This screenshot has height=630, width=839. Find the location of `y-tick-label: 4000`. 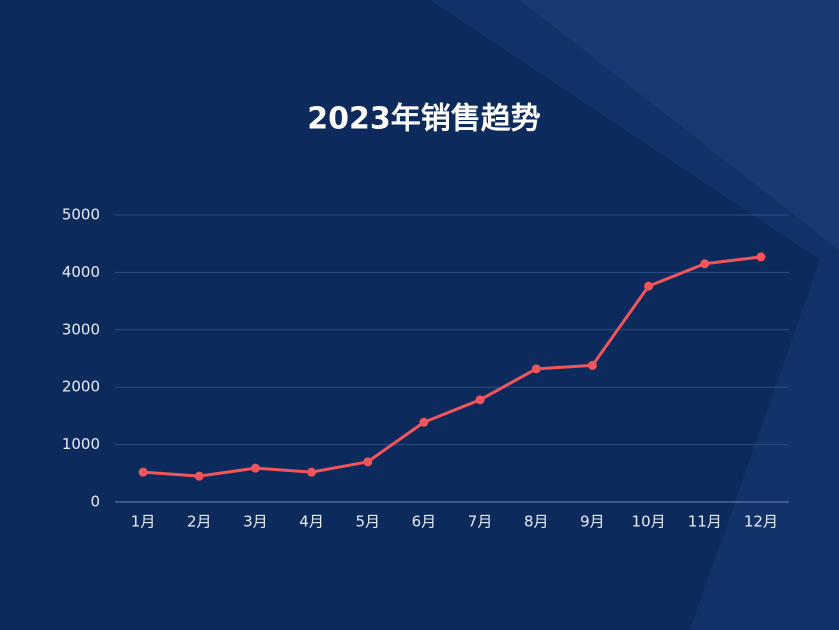

y-tick-label: 4000 is located at coordinates (81, 272).